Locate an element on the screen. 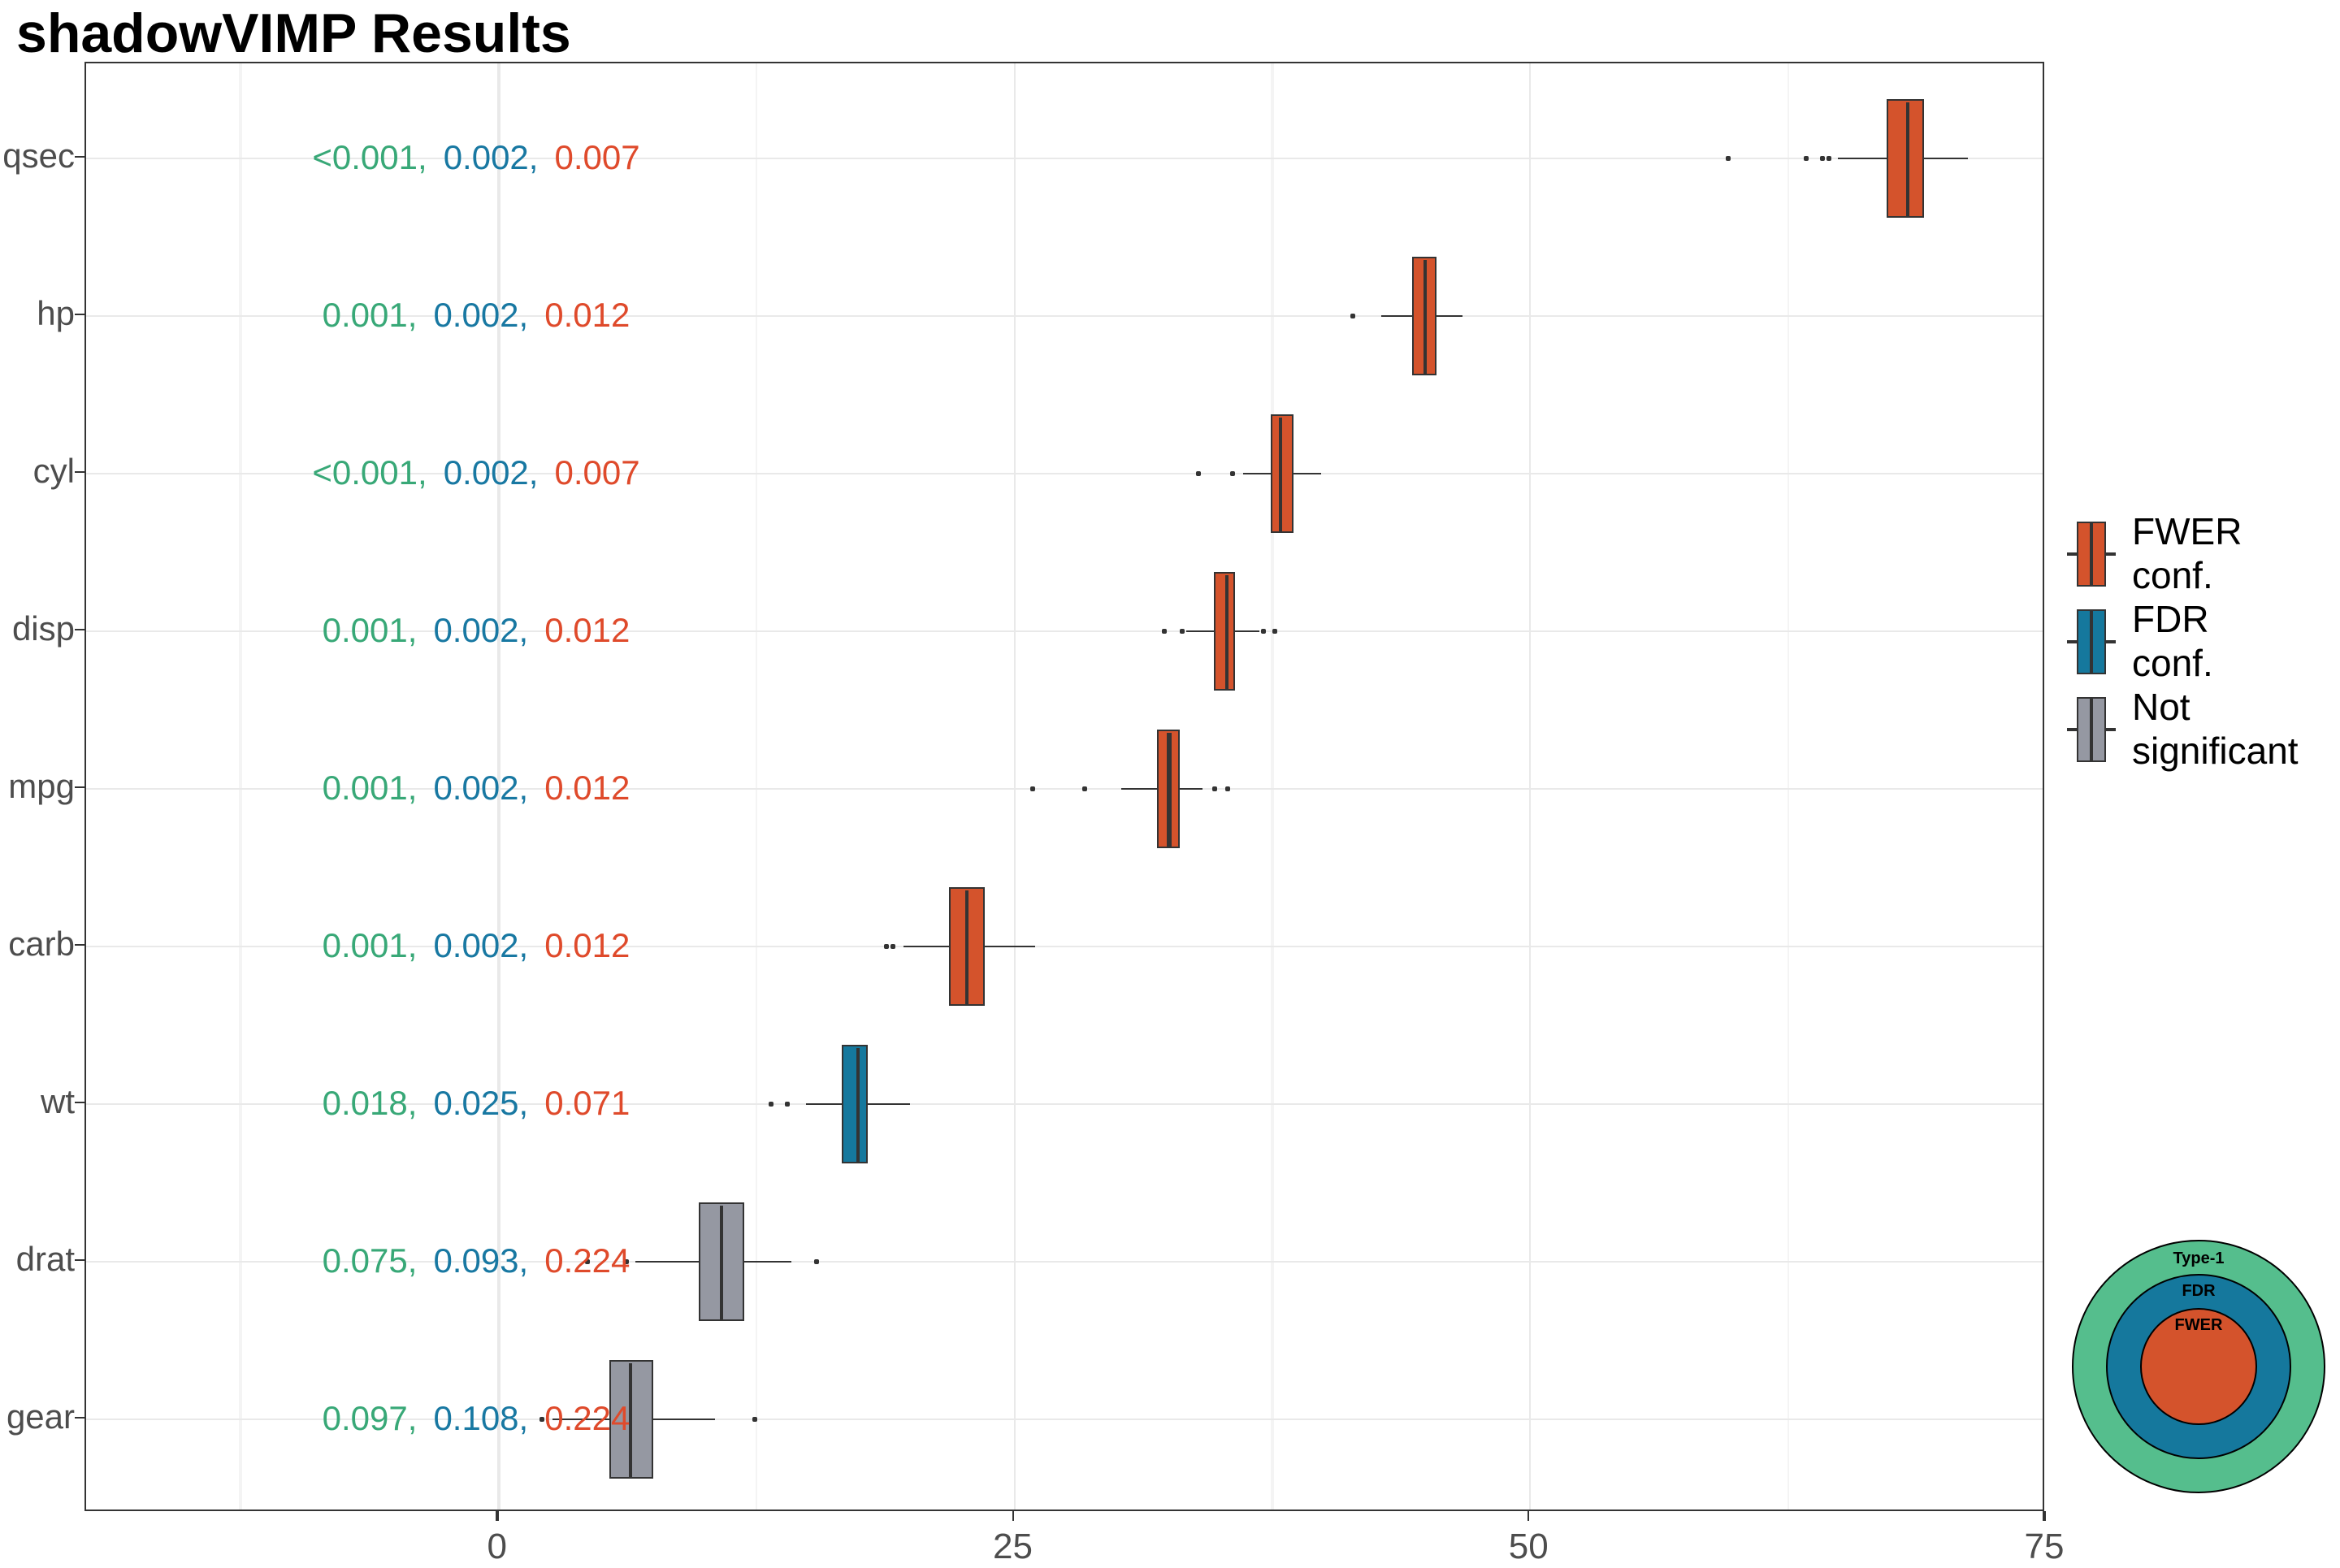 Image resolution: width=2340 pixels, height=1568 pixels. boxplot-median-disp is located at coordinates (1226, 631).